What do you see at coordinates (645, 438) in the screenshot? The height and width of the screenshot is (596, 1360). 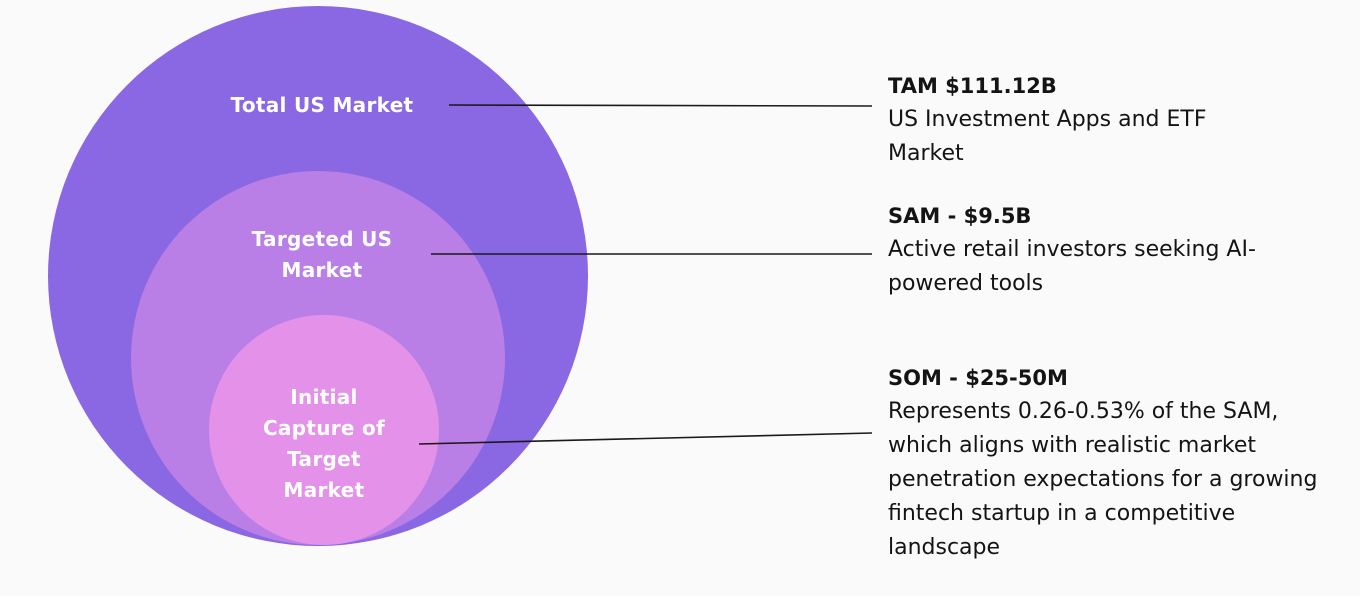 I see `som-connector-line` at bounding box center [645, 438].